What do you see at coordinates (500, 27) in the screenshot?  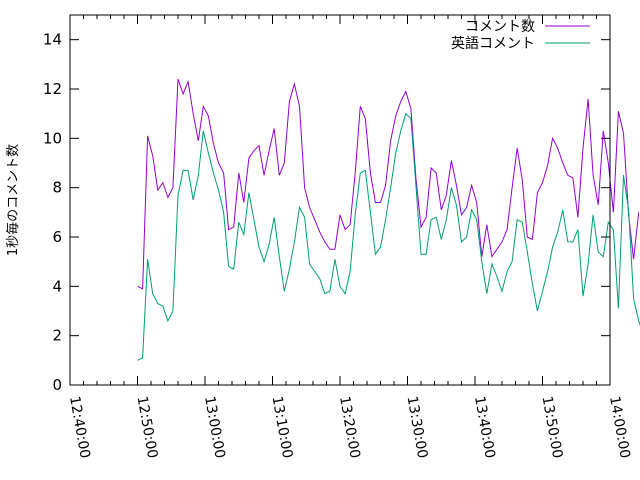 I see `legend-label: コメント数` at bounding box center [500, 27].